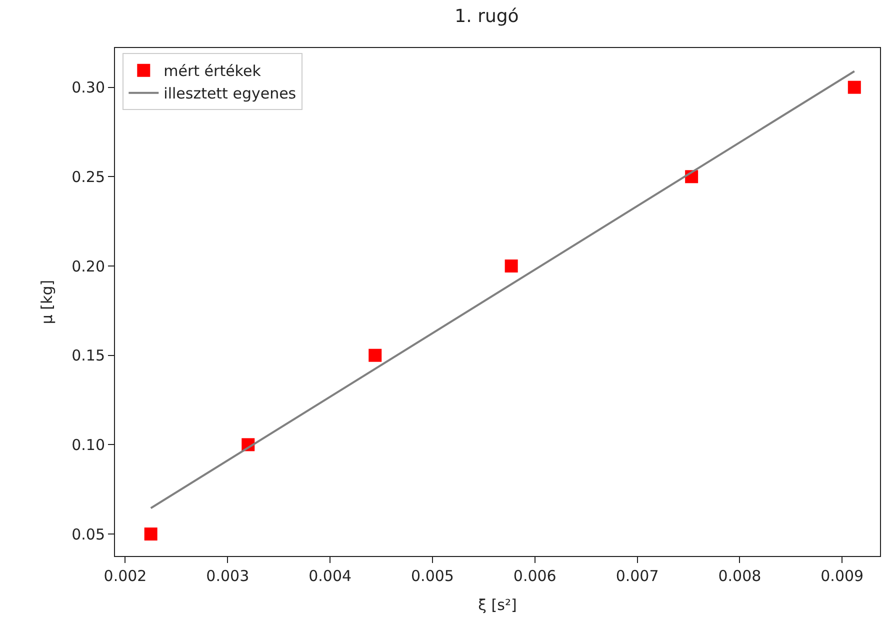  What do you see at coordinates (497, 605) in the screenshot?
I see `x-axis-title: ξ [s²]` at bounding box center [497, 605].